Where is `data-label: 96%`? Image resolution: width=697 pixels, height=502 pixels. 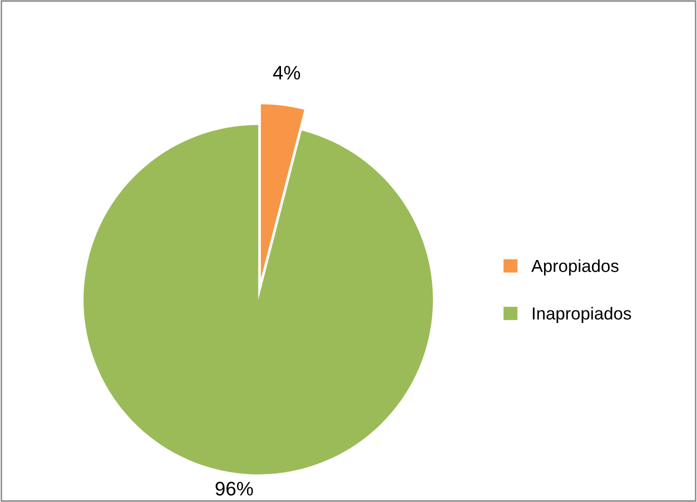 data-label: 96% is located at coordinates (234, 489).